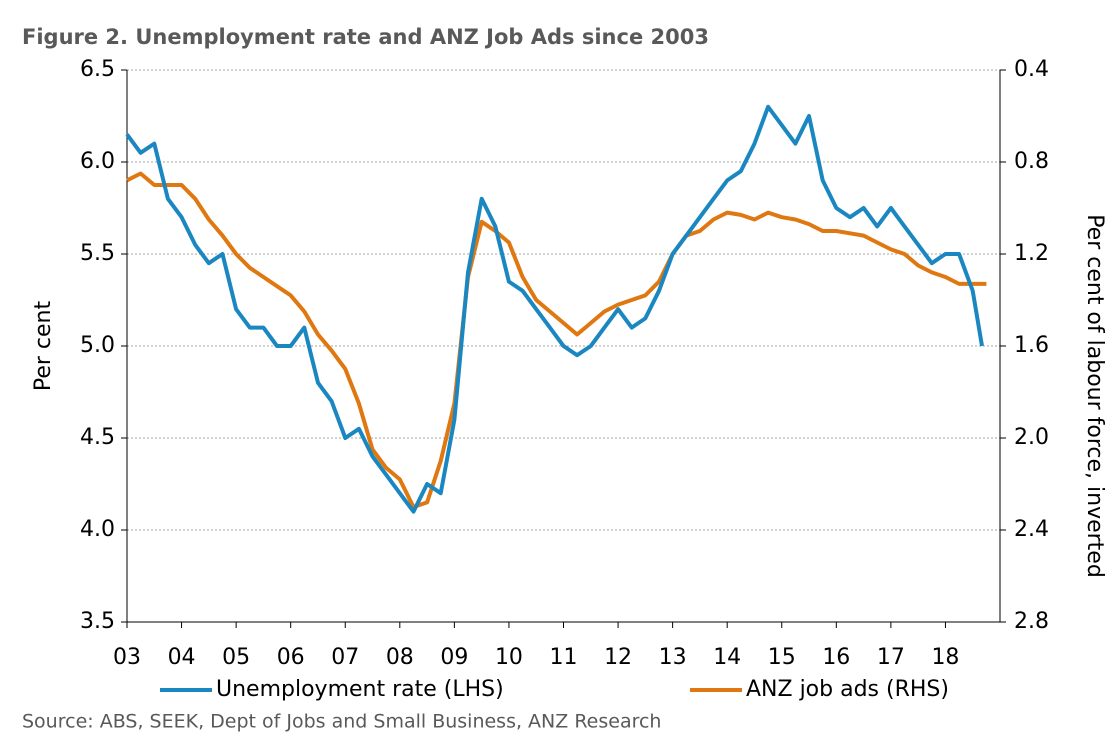  I want to click on x-tick-label: 07, so click(345, 657).